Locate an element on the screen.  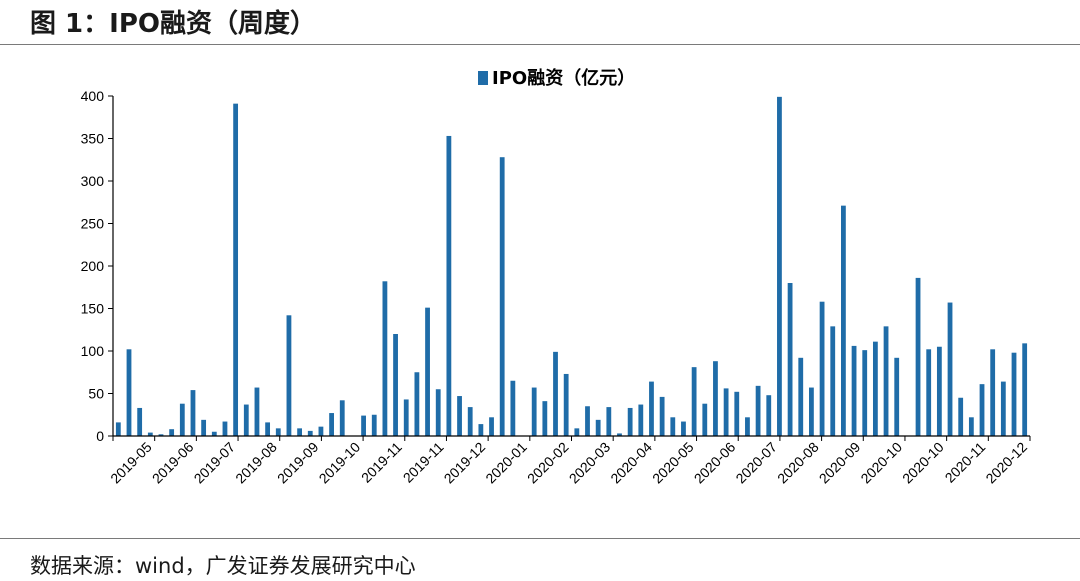
x-tick-label: 2020-07 is located at coordinates (756, 463).